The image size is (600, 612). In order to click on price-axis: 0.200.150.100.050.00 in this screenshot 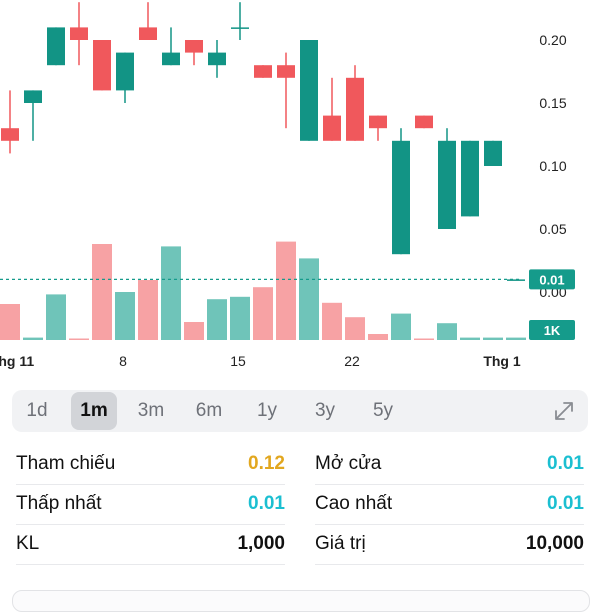, I will do `click(552, 166)`.